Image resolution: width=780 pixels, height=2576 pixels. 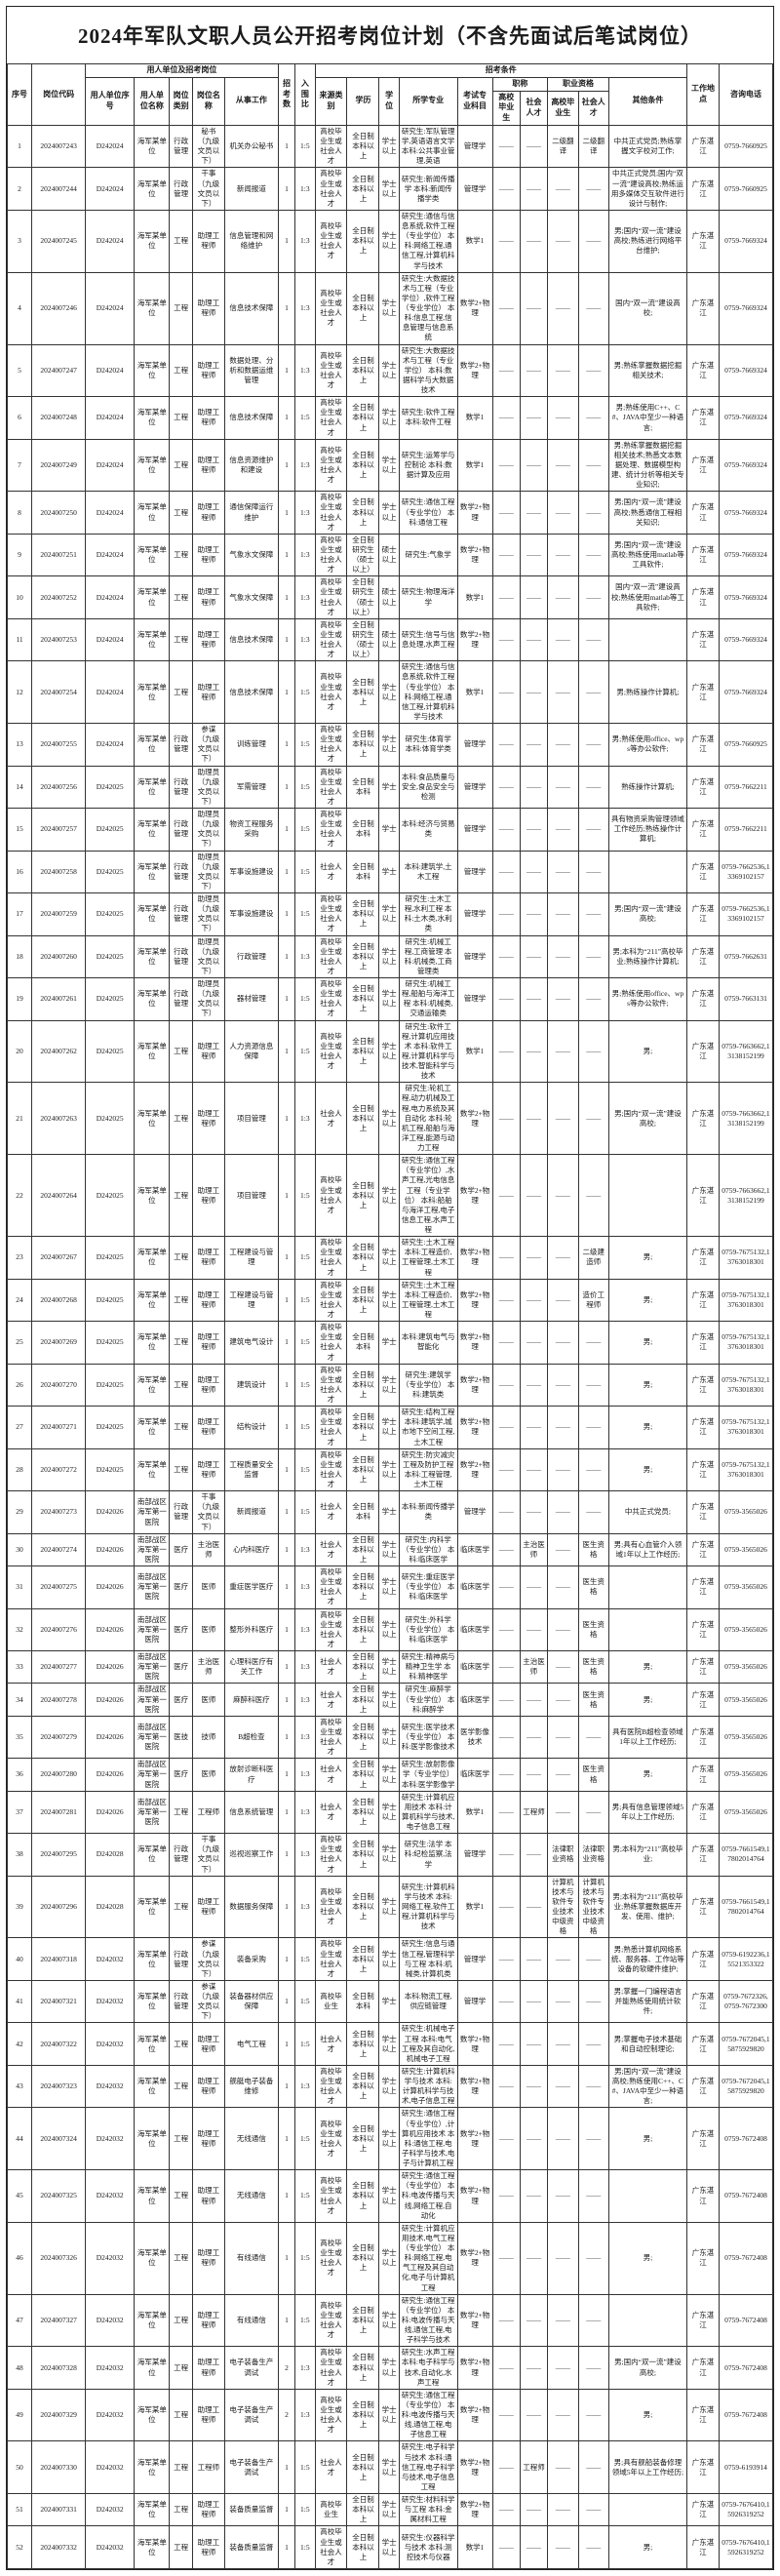 What do you see at coordinates (428, 2368) in the screenshot?
I see `cell-major: 研究生:水声工程 本科:电子科学与技术,自动化,水声工程` at bounding box center [428, 2368].